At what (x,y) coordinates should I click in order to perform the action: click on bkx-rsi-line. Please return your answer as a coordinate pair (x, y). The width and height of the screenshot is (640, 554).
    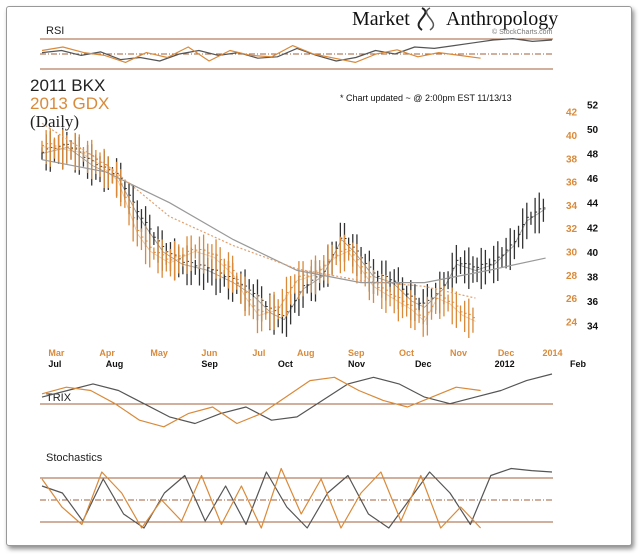
    Looking at the image, I should click on (297, 50).